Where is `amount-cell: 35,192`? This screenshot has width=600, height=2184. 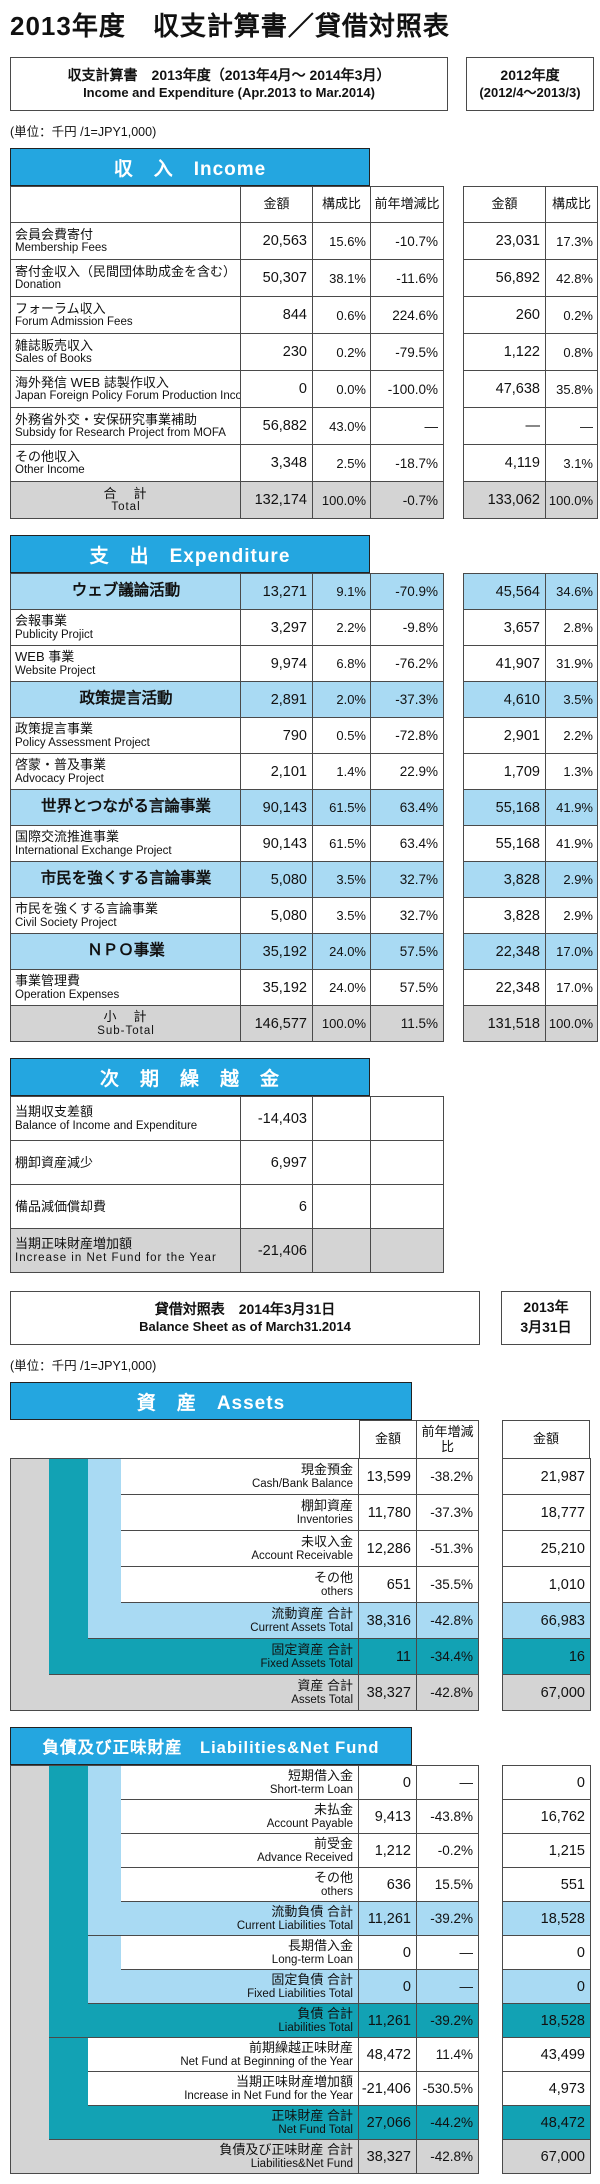 amount-cell: 35,192 is located at coordinates (277, 988).